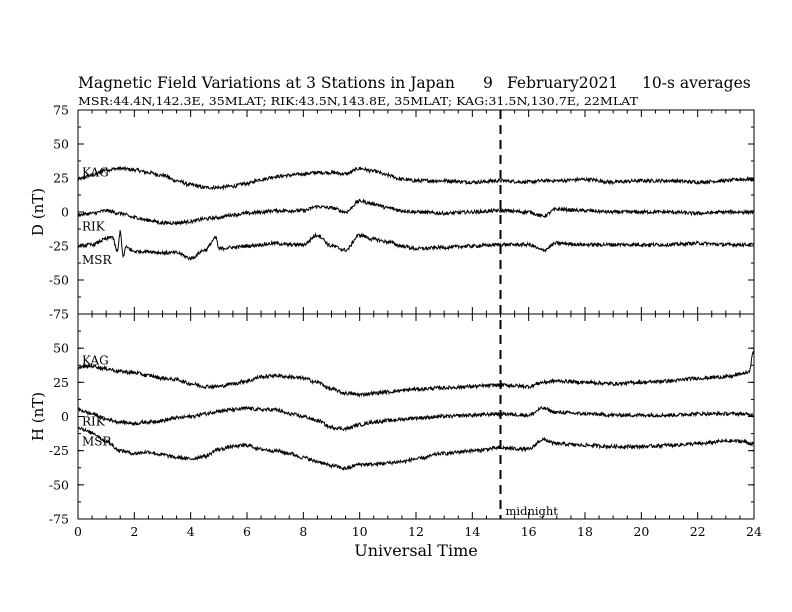 The image size is (792, 612). What do you see at coordinates (134, 531) in the screenshot?
I see `x-tick-label: 2` at bounding box center [134, 531].